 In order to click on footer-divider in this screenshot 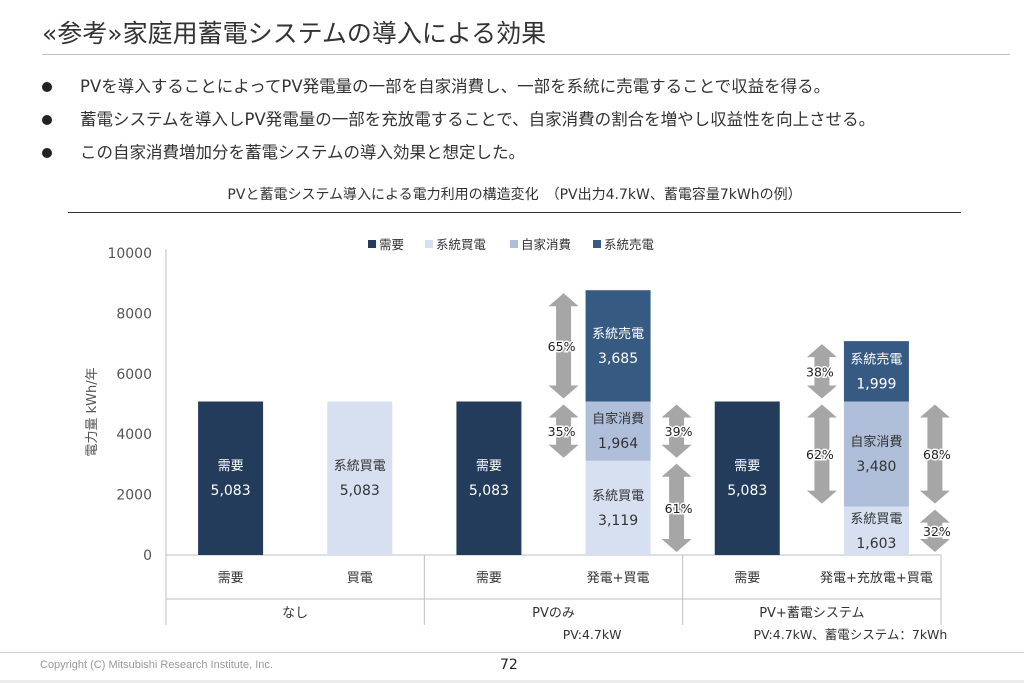, I will do `click(512, 652)`.